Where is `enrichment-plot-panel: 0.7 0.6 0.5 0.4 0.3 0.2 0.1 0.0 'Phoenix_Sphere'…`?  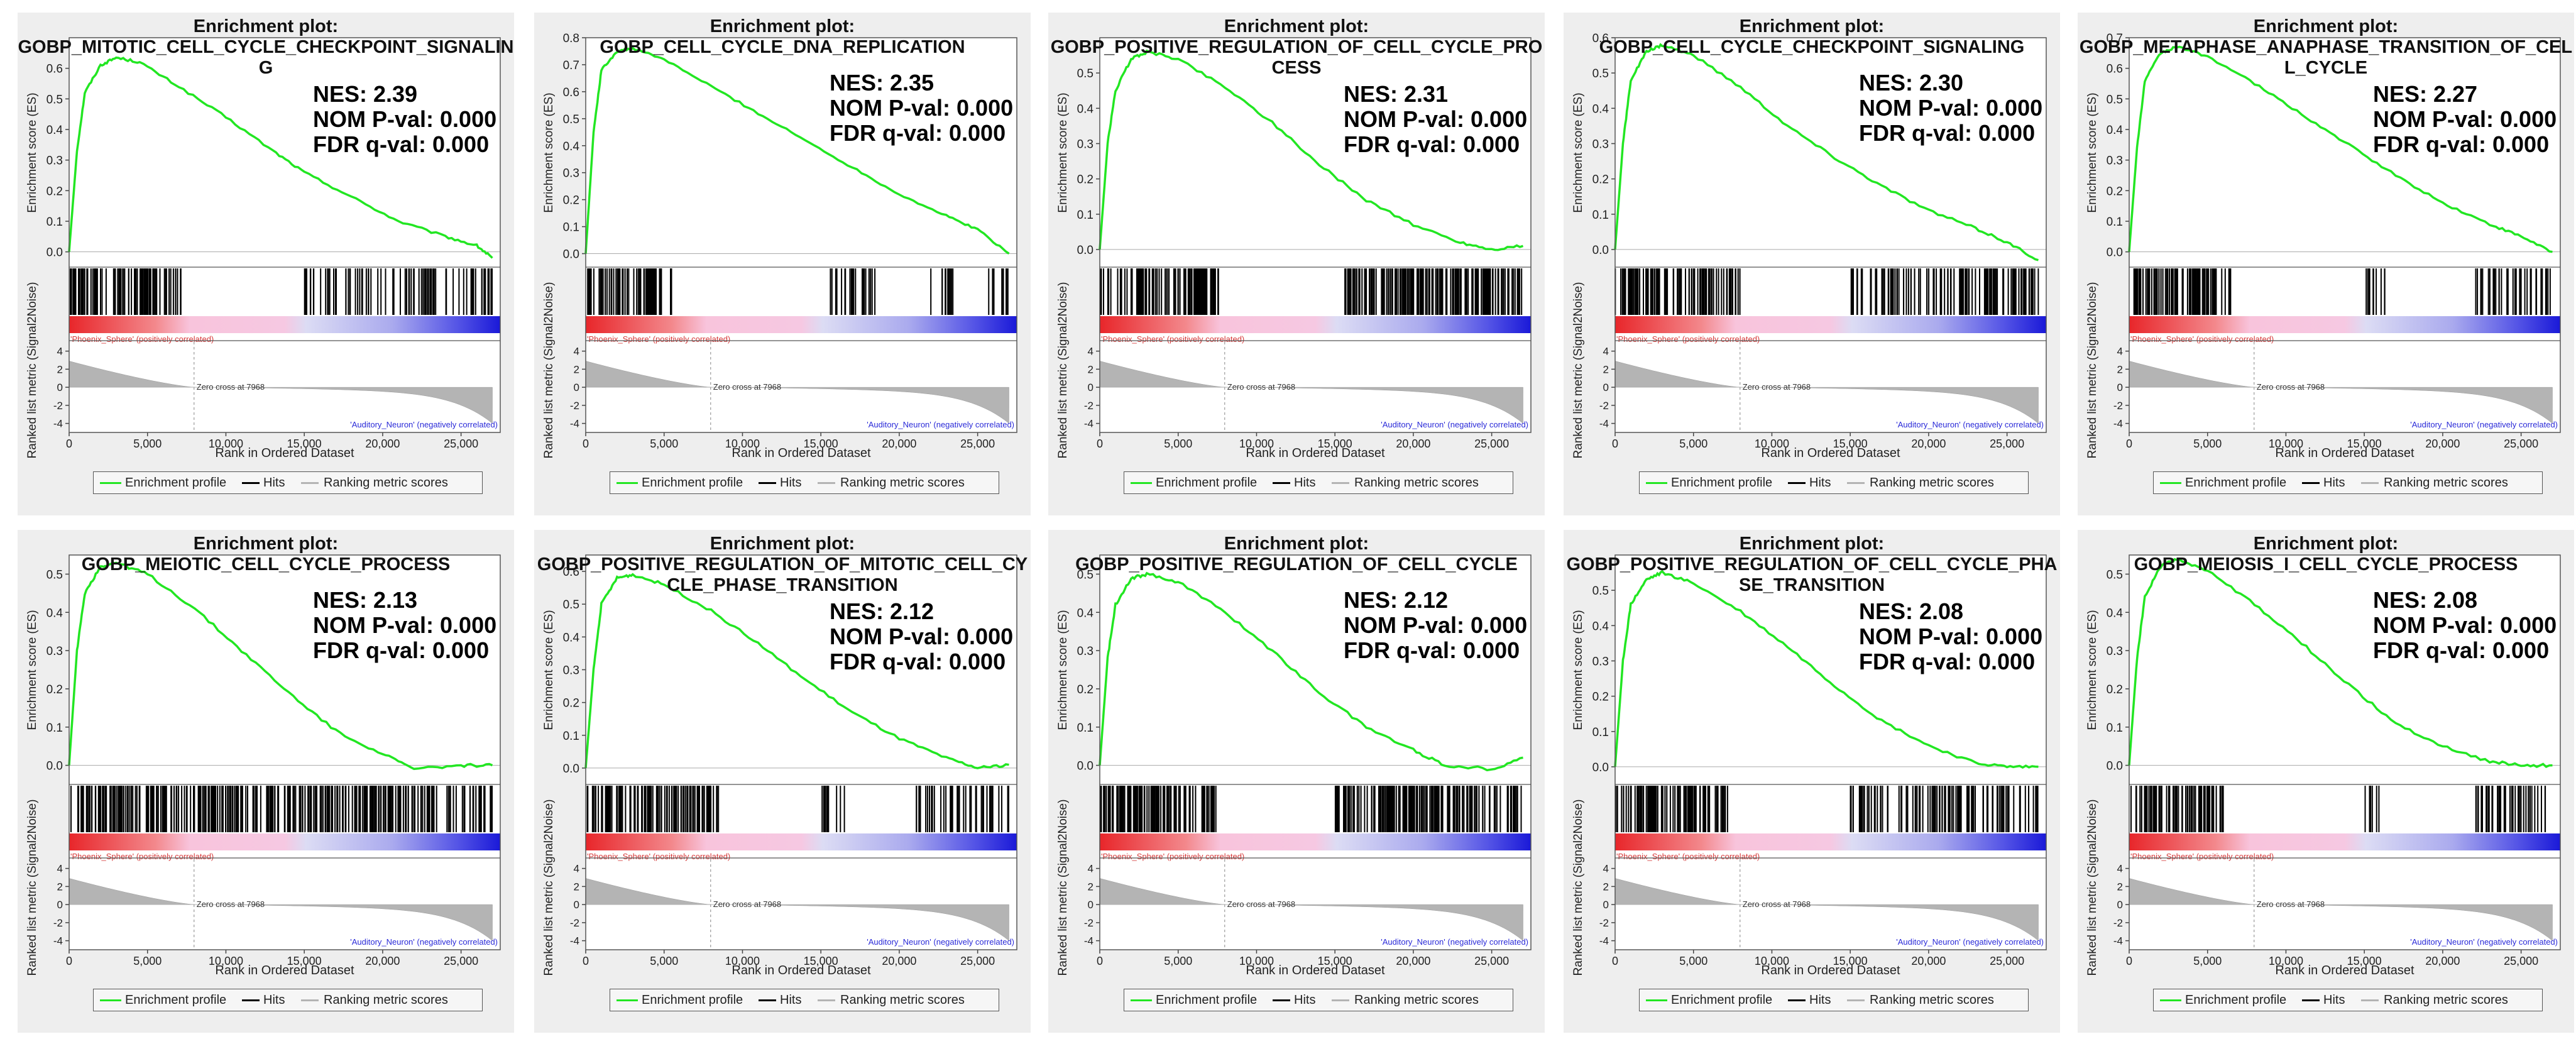
enrichment-plot-panel: 0.7 0.6 0.5 0.4 0.3 0.2 0.1 0.0 'Phoenix_Sphere'… is located at coordinates (2326, 264).